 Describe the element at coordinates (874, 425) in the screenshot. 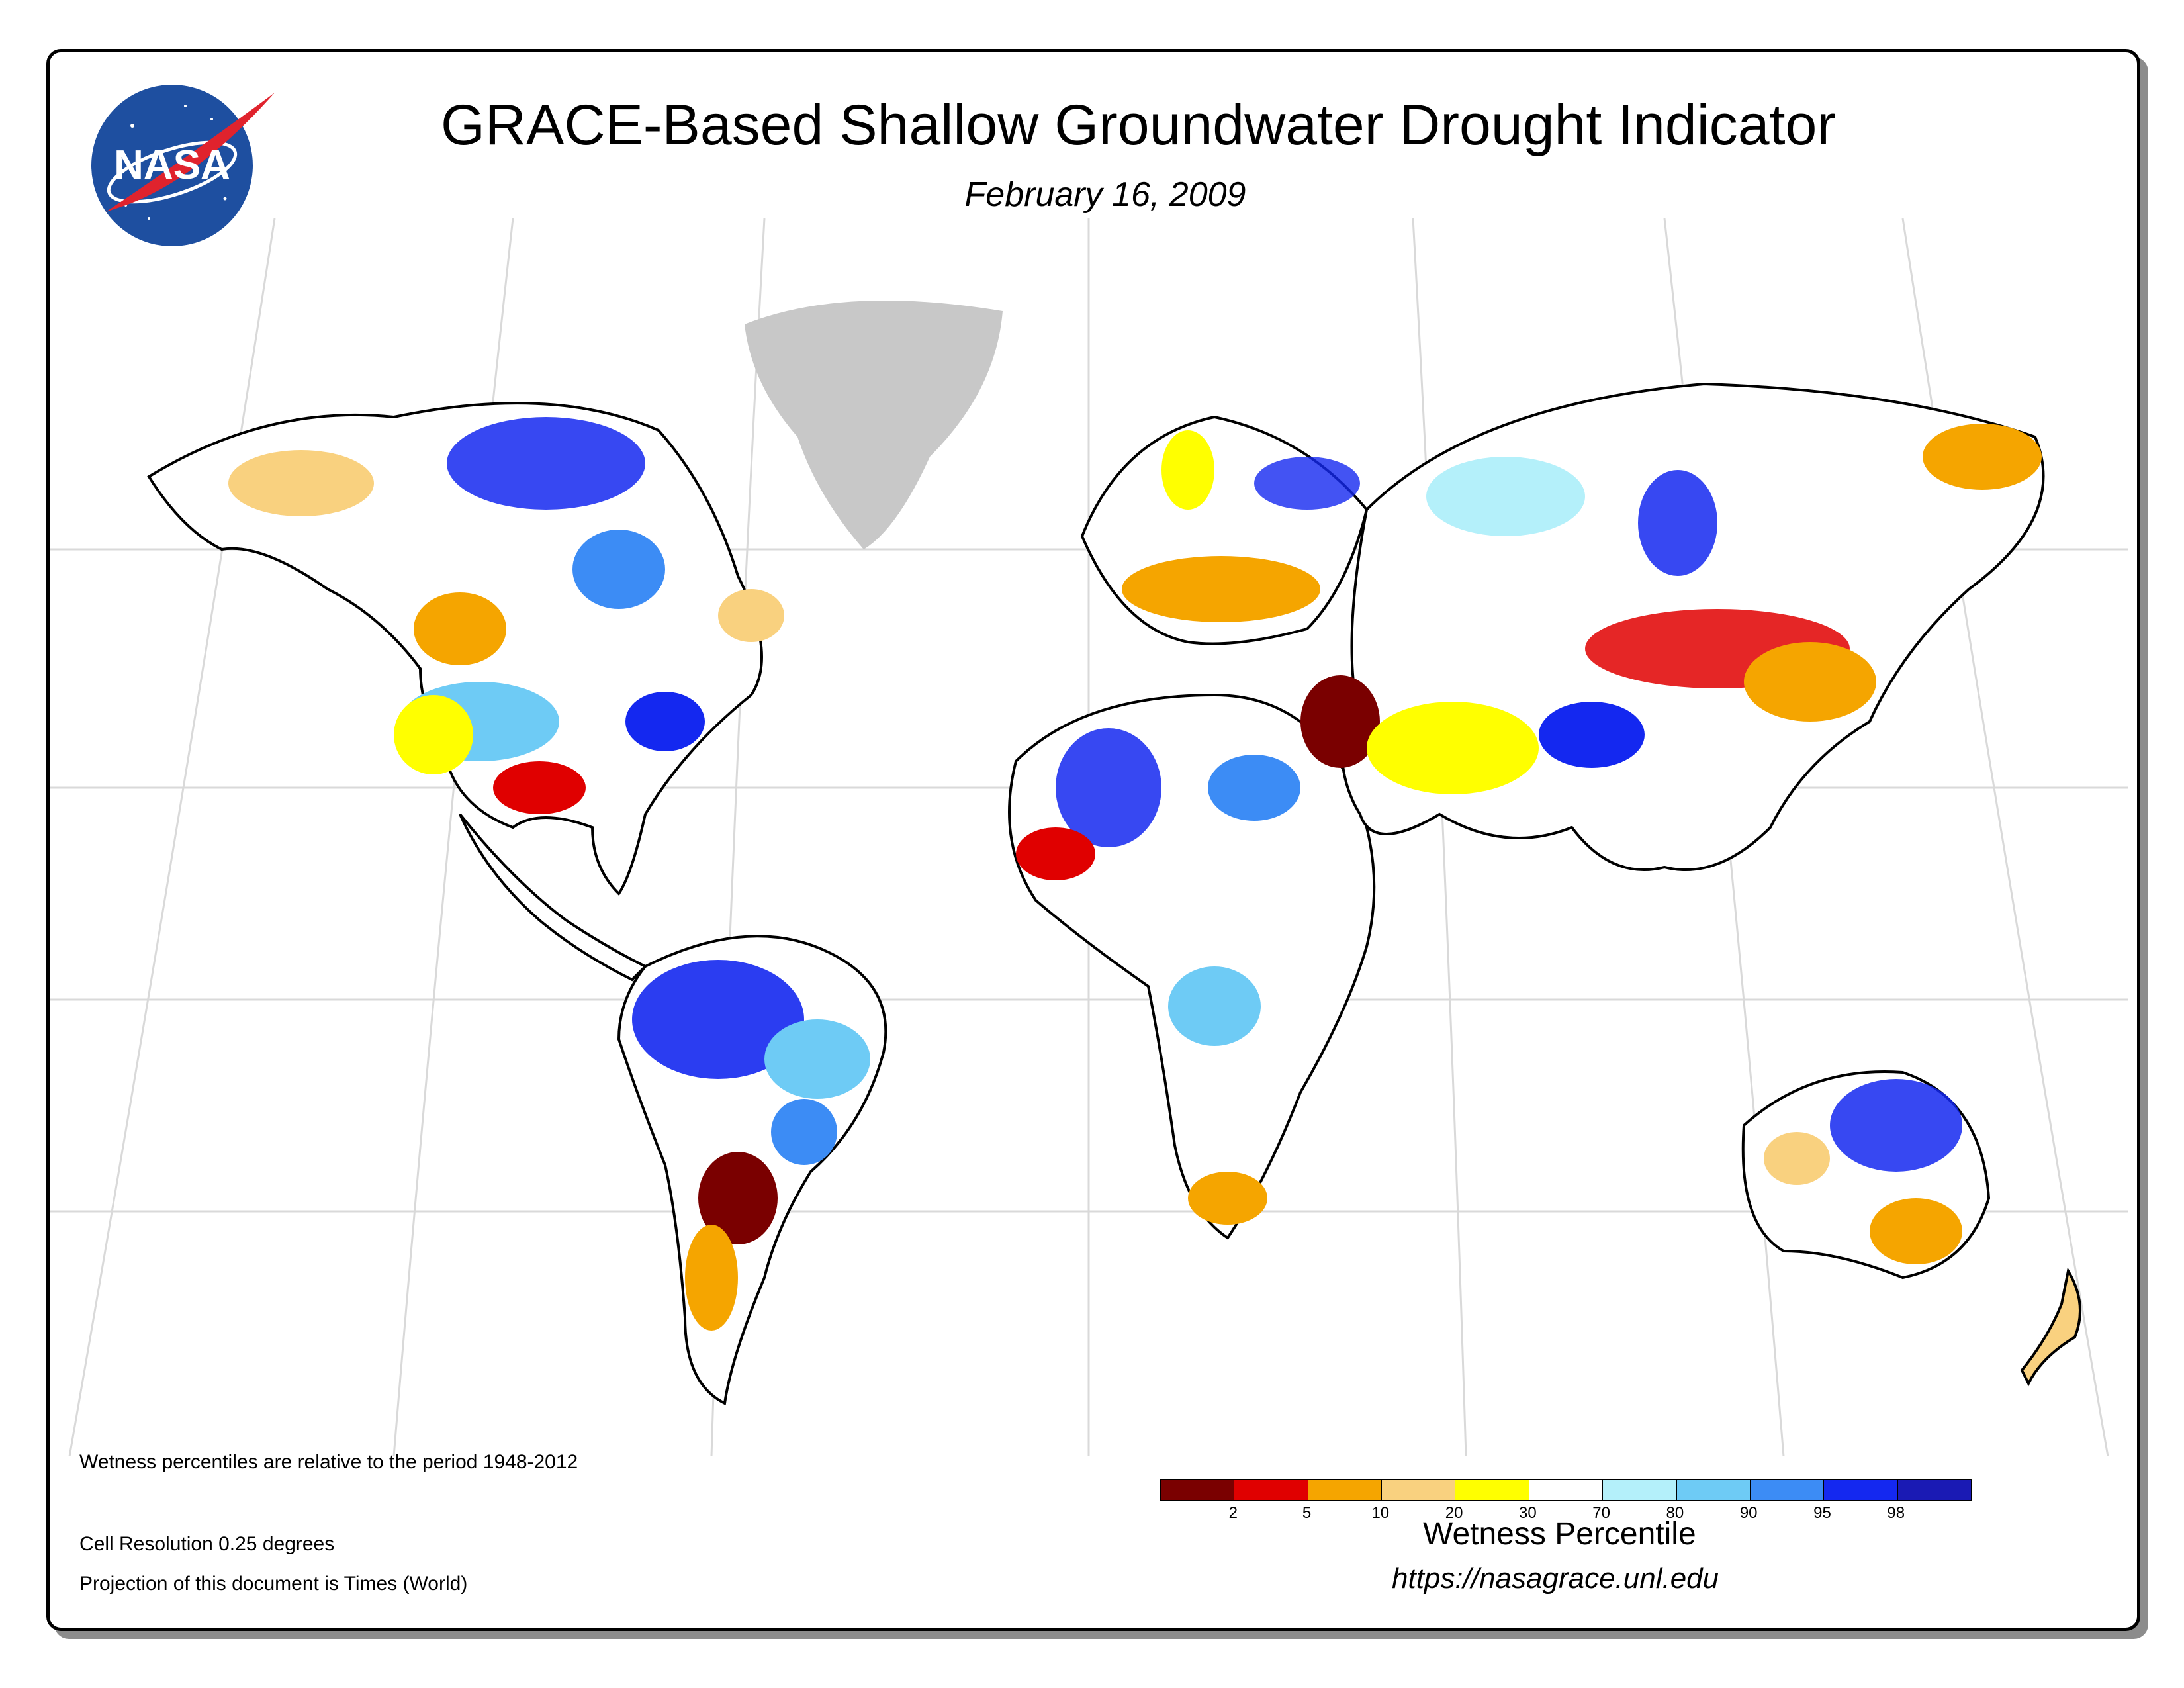

I see `greenland` at that location.